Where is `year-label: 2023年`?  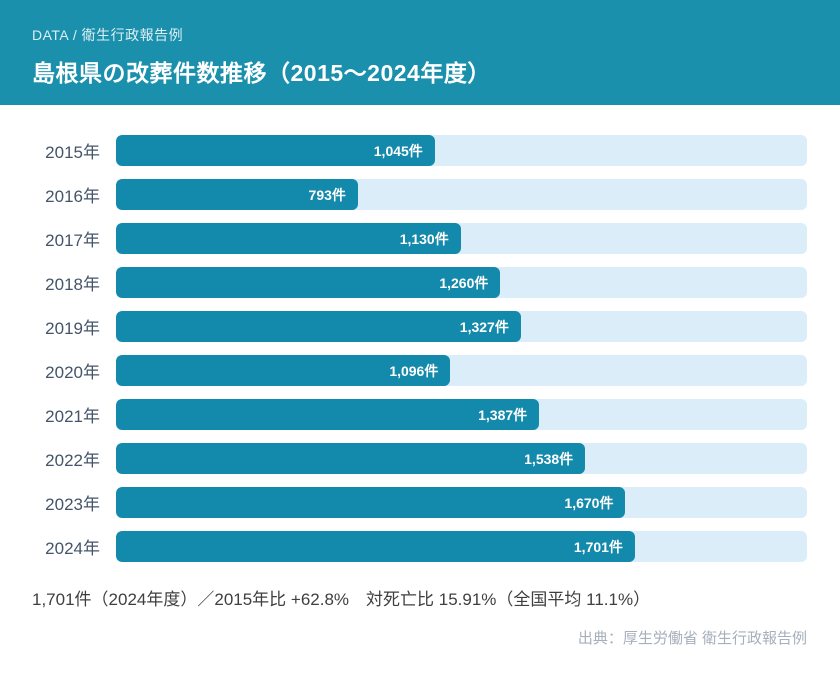
year-label: 2023年 is located at coordinates (72, 504).